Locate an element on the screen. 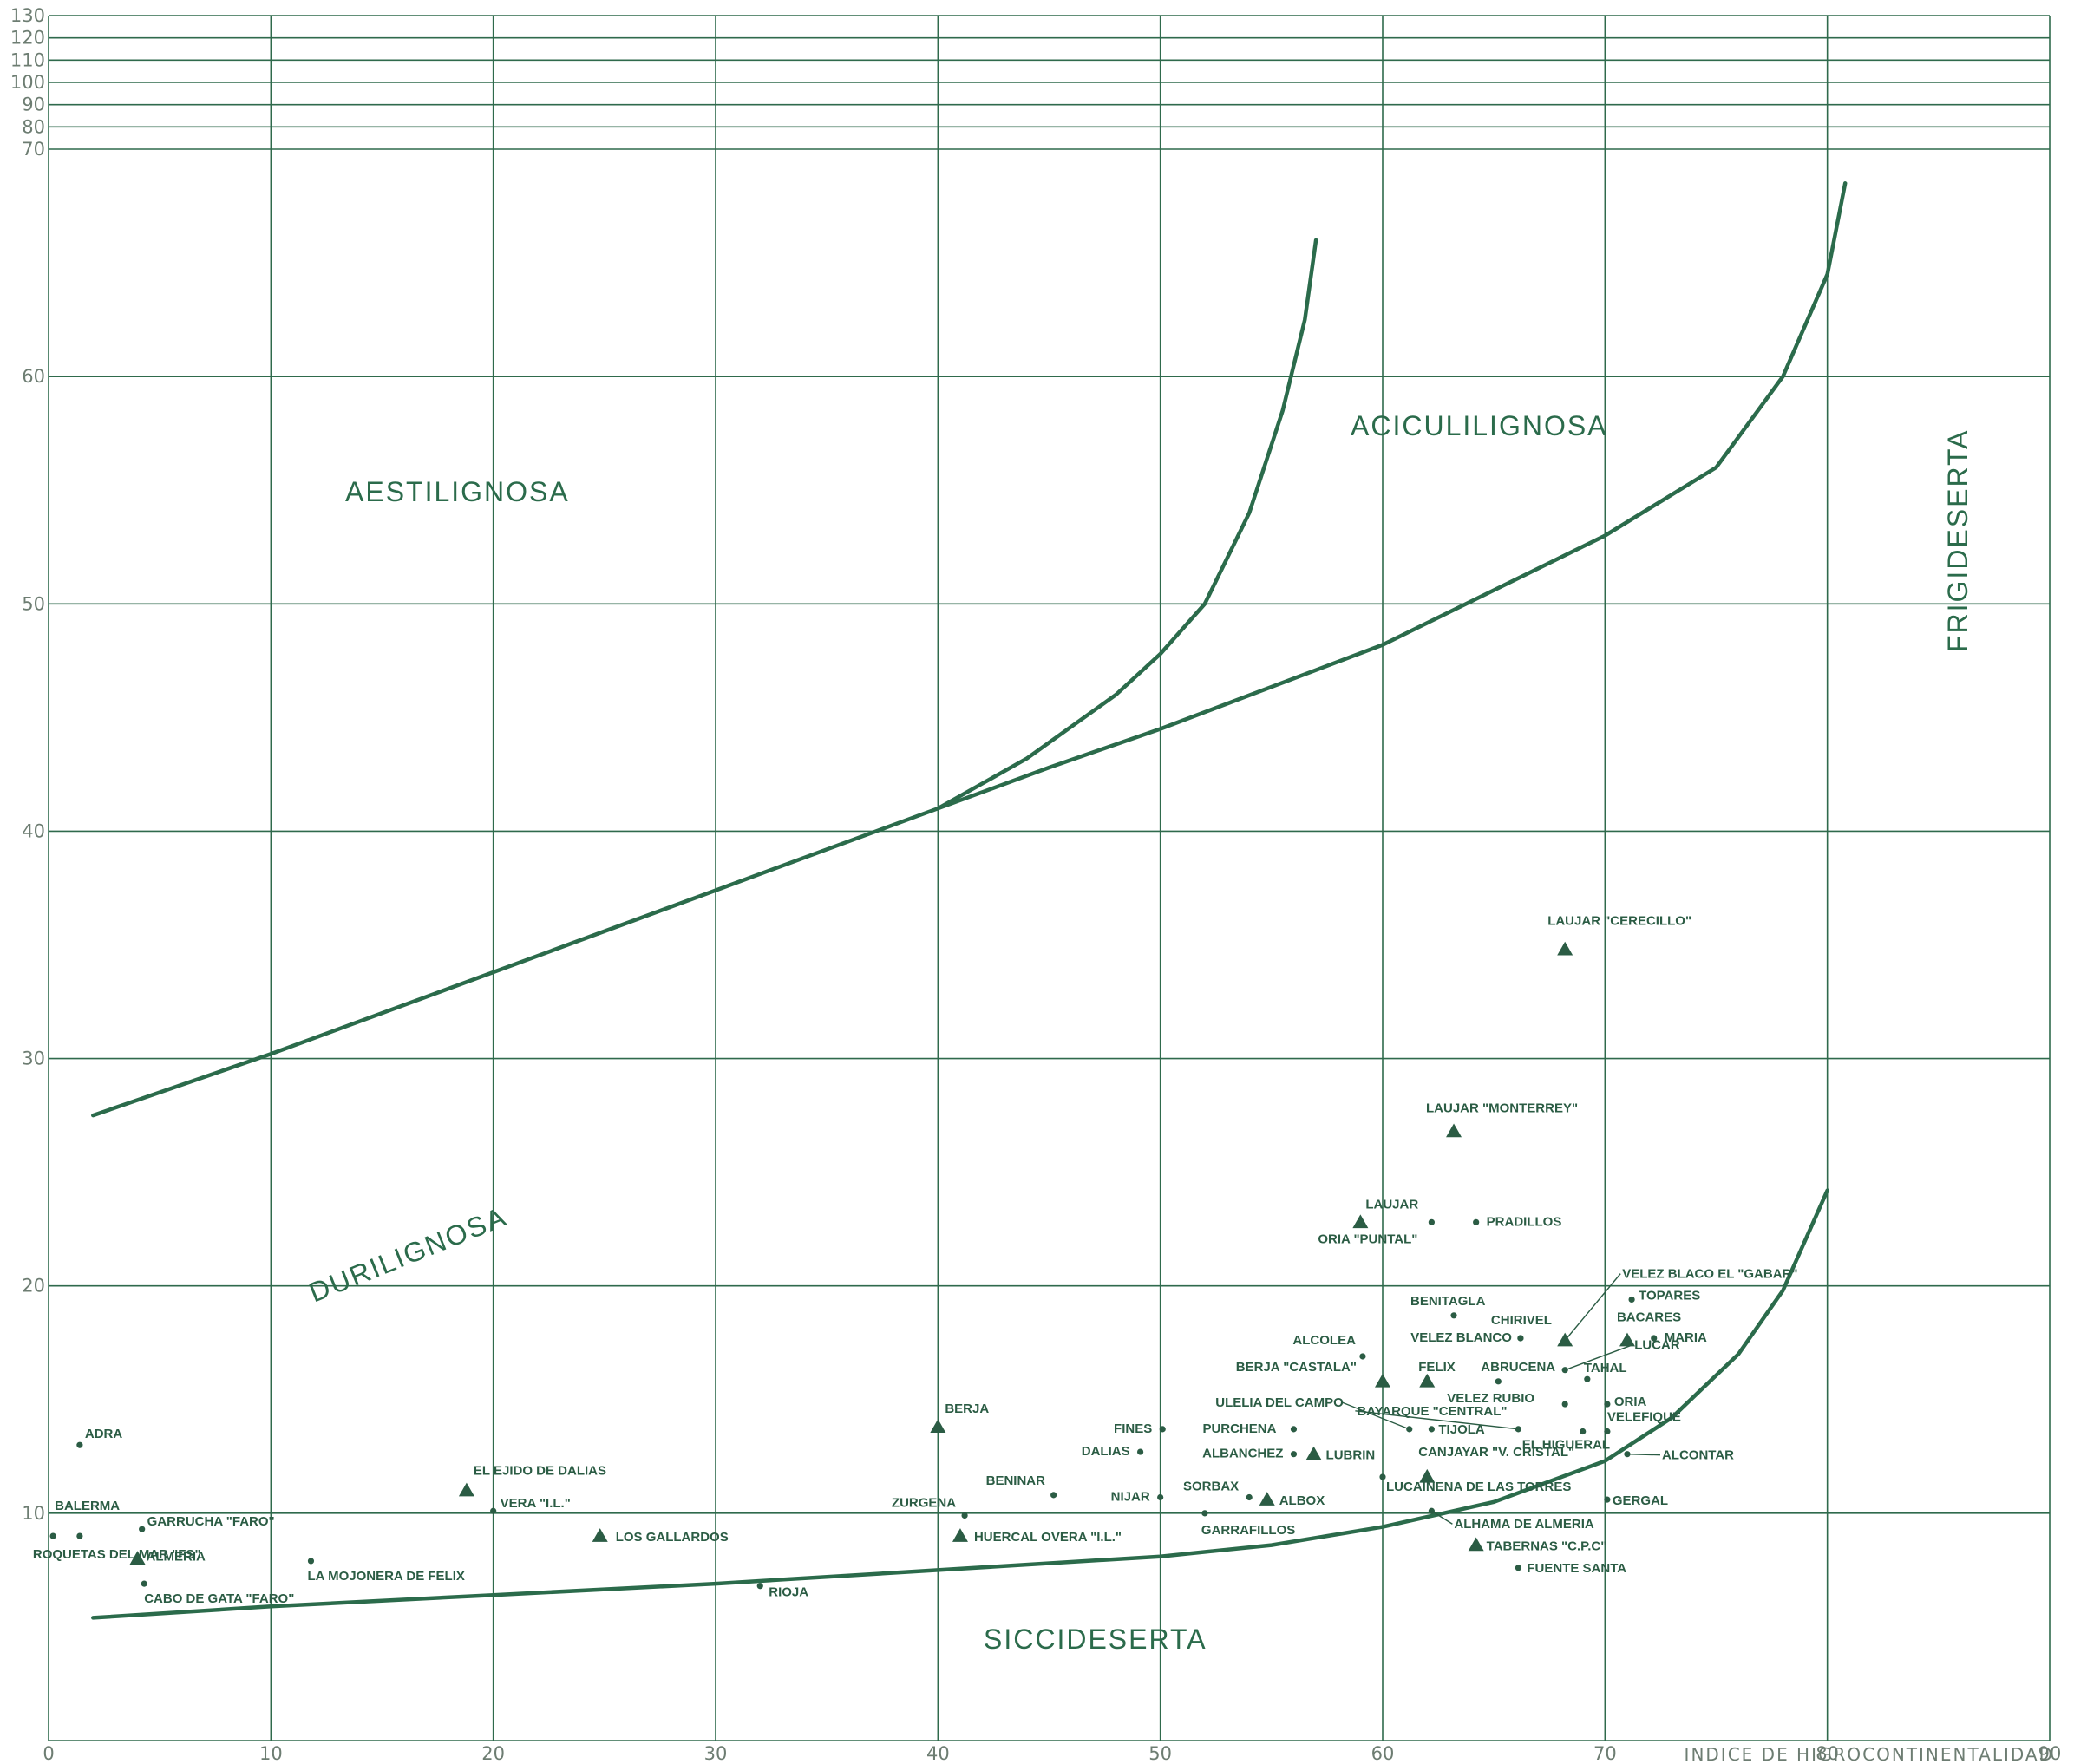 The width and height of the screenshot is (2074, 1764). y-tick-label: 100 is located at coordinates (27, 82).